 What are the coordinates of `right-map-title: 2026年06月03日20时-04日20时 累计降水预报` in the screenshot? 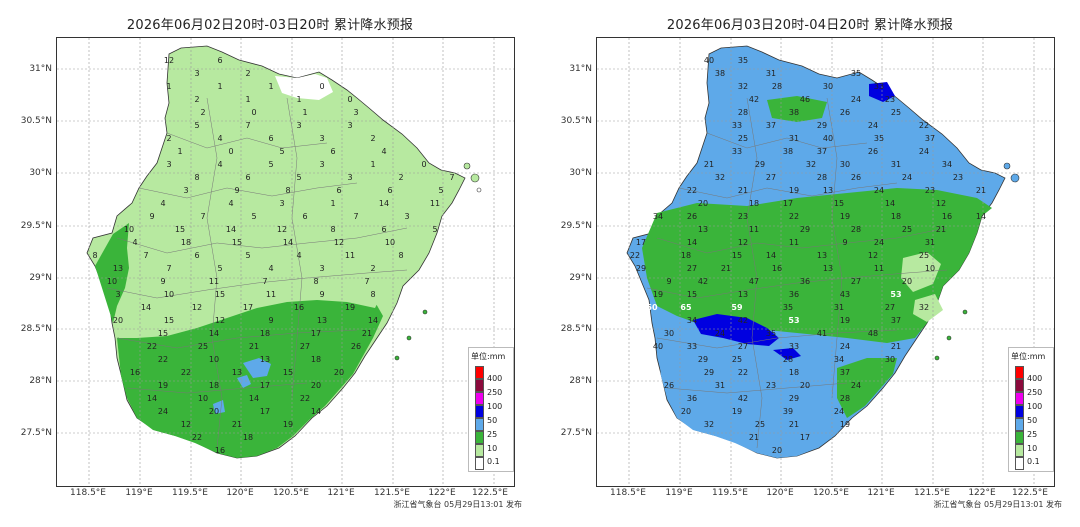 It's located at (810, 25).